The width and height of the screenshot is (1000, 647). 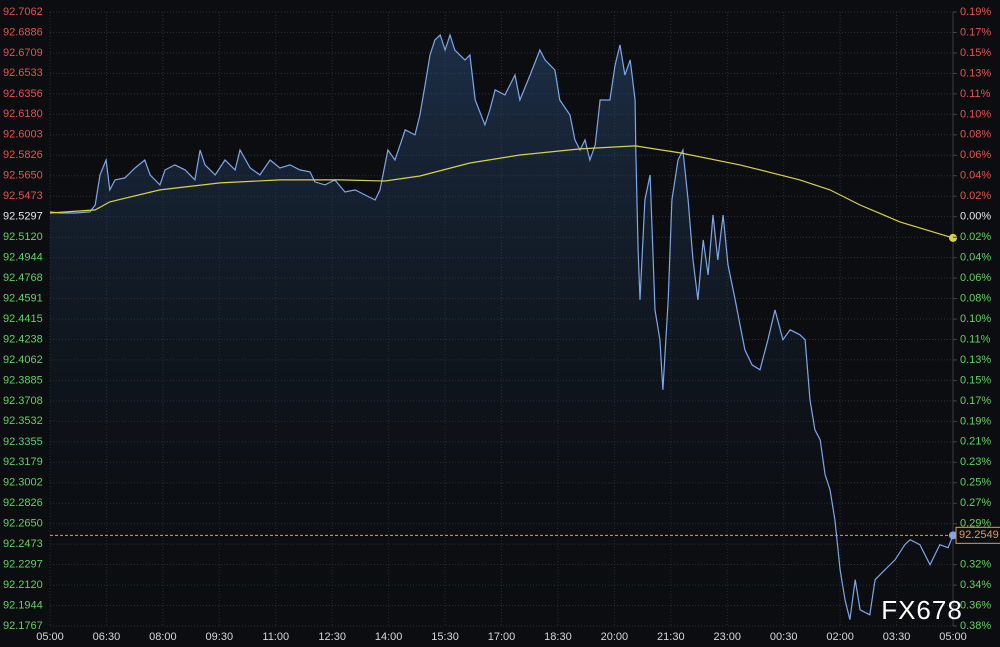 I want to click on y-tick-label: 92.5297, so click(x=23, y=217).